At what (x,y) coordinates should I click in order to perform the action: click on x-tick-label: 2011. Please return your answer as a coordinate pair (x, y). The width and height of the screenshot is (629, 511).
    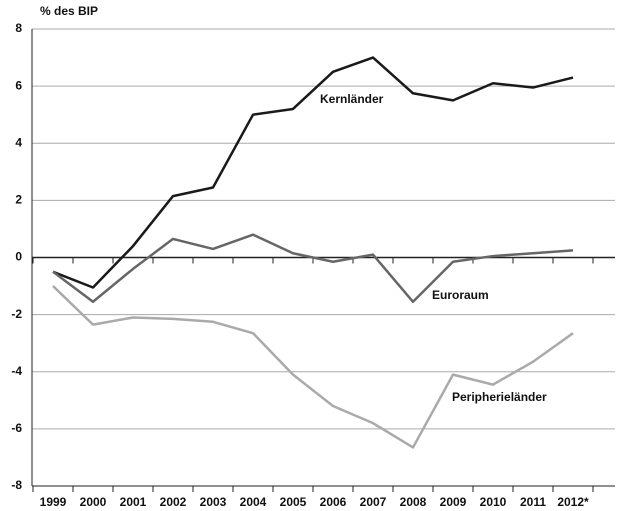
    Looking at the image, I should click on (533, 502).